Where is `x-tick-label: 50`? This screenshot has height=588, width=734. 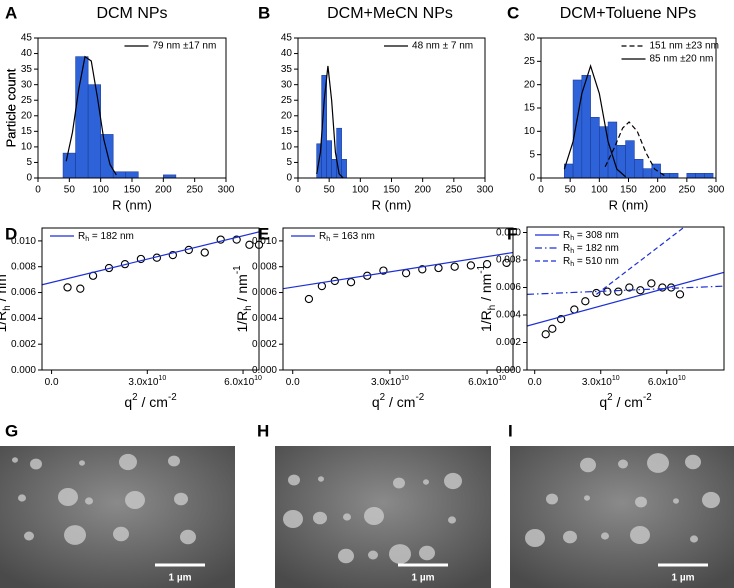
x-tick-label: 50 is located at coordinates (571, 190).